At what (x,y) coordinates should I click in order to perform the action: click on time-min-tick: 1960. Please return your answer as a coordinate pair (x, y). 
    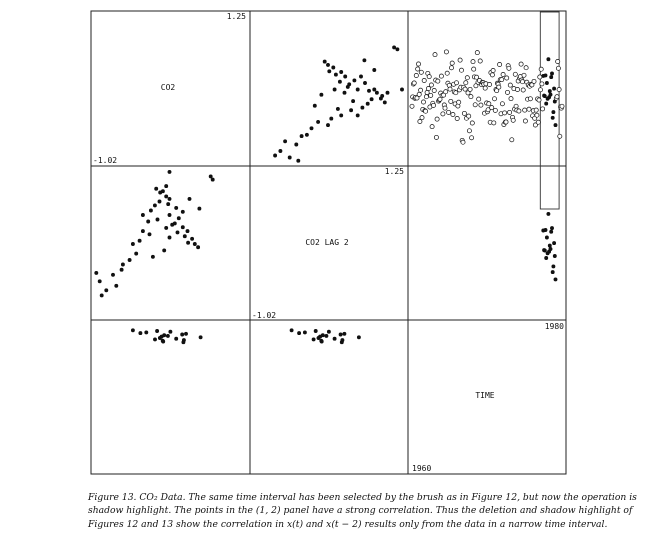
    Looking at the image, I should click on (421, 468).